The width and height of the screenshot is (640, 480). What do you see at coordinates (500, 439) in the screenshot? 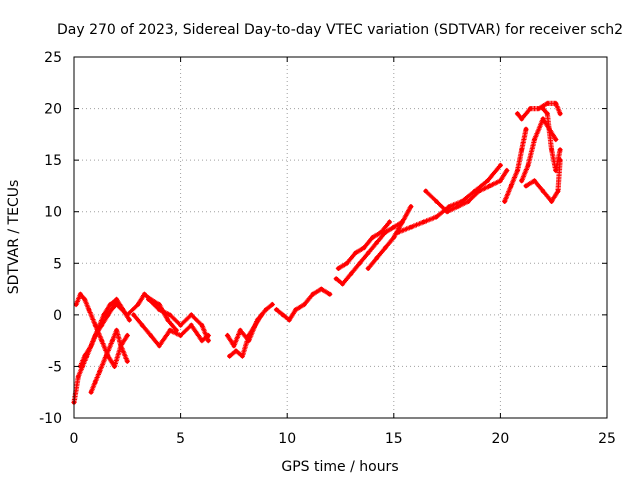
I see `x-tick-label: 20` at bounding box center [500, 439].